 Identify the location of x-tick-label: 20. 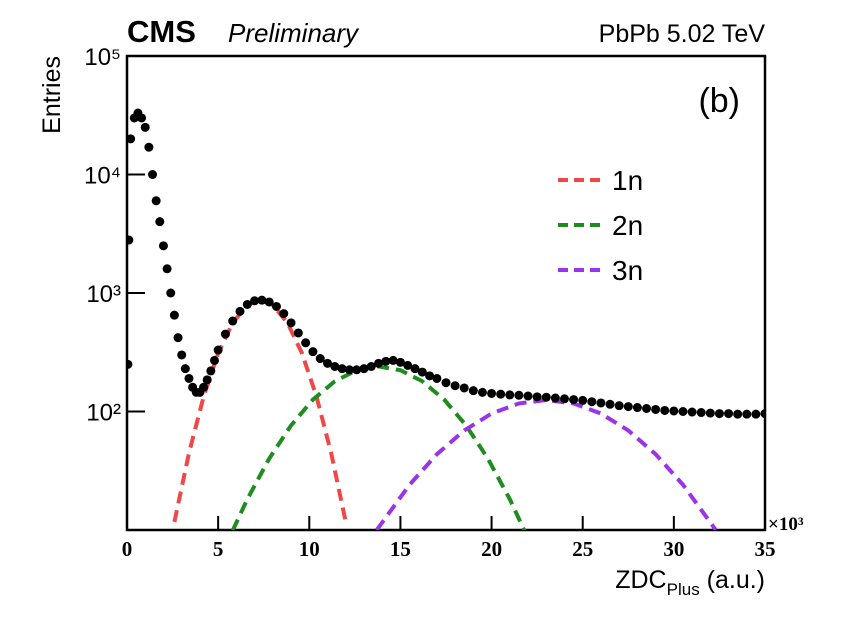
(491, 549).